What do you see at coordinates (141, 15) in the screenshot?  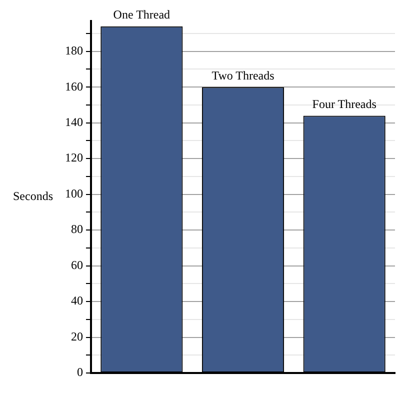 I see `x-tick-label: One Thread` at bounding box center [141, 15].